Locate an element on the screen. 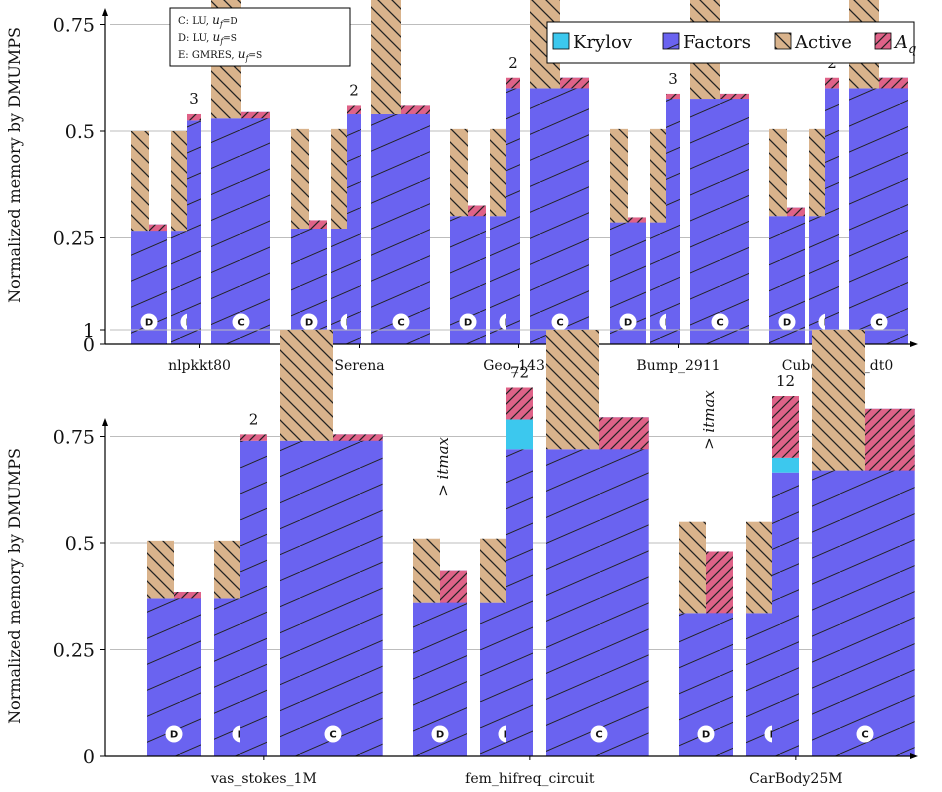  bar-annotation: > itmax is located at coordinates (709, 420).